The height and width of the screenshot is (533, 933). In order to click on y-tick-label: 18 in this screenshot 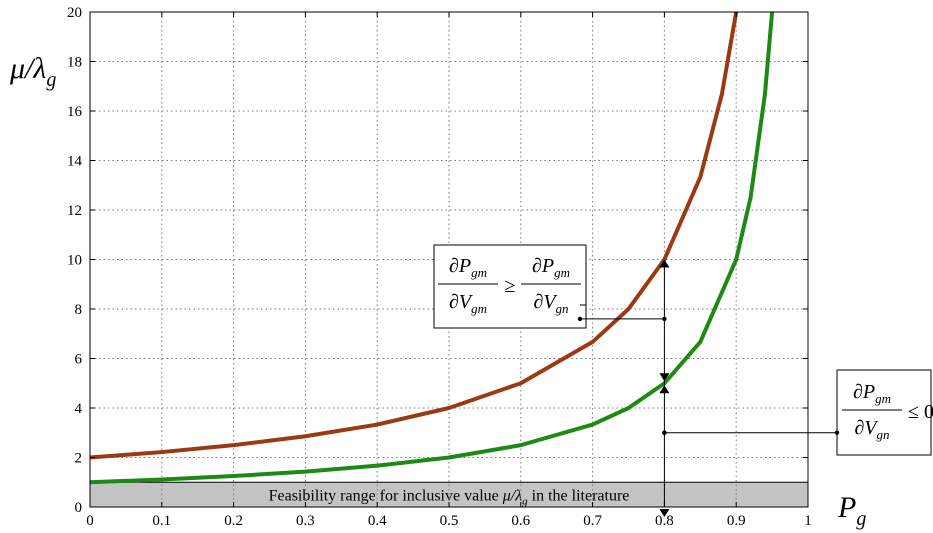, I will do `click(74, 63)`.